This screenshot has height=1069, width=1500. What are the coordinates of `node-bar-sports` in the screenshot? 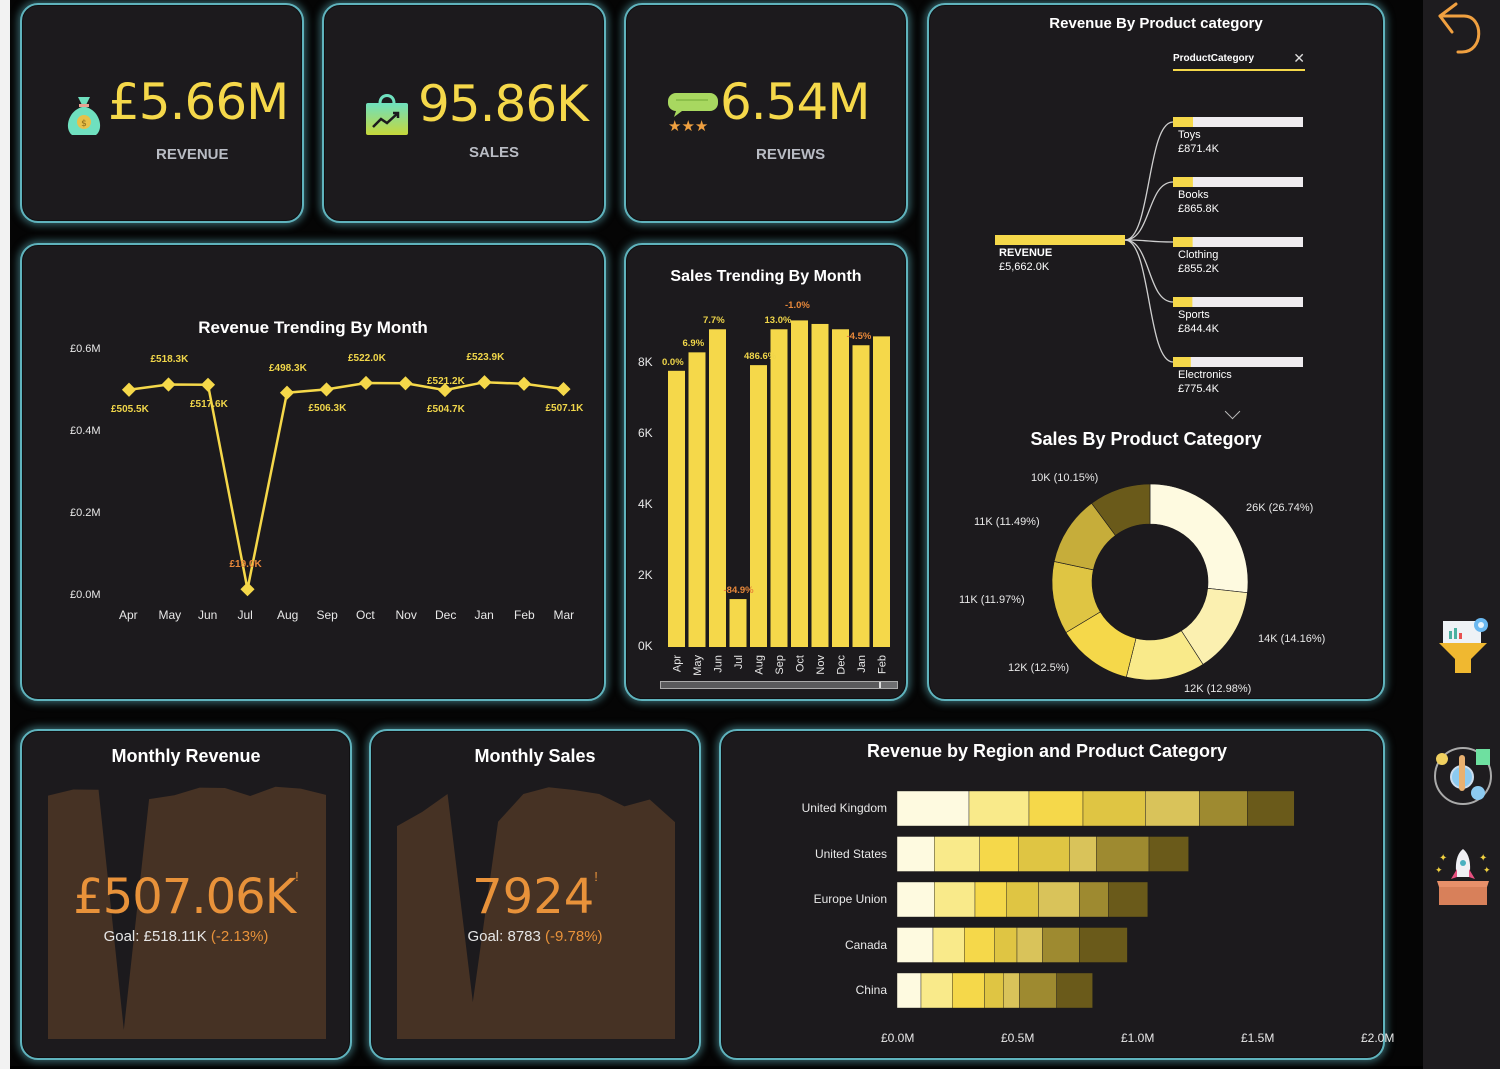 It's located at (1183, 302).